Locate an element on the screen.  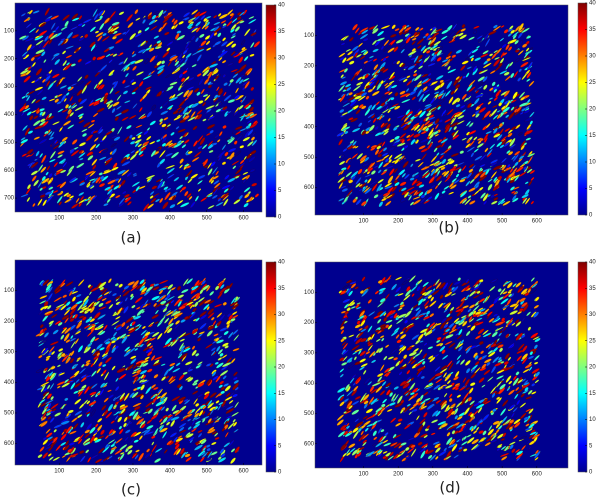
y-tick-label: 400 is located at coordinates (309, 384).